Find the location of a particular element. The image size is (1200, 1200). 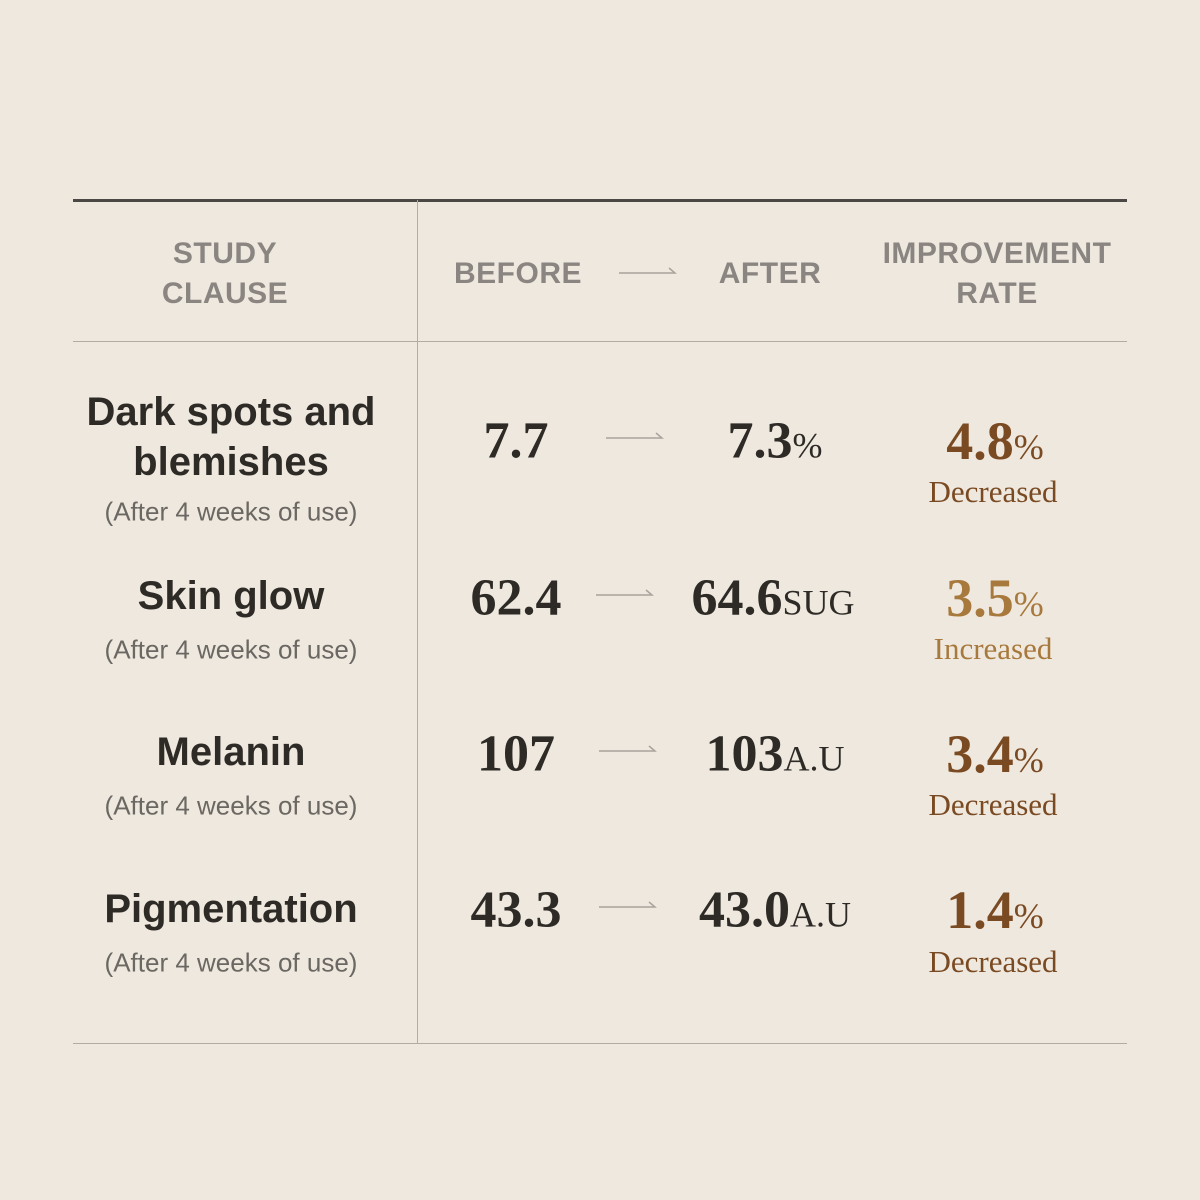

clause-title-line: Skin glow is located at coordinates (231, 596).